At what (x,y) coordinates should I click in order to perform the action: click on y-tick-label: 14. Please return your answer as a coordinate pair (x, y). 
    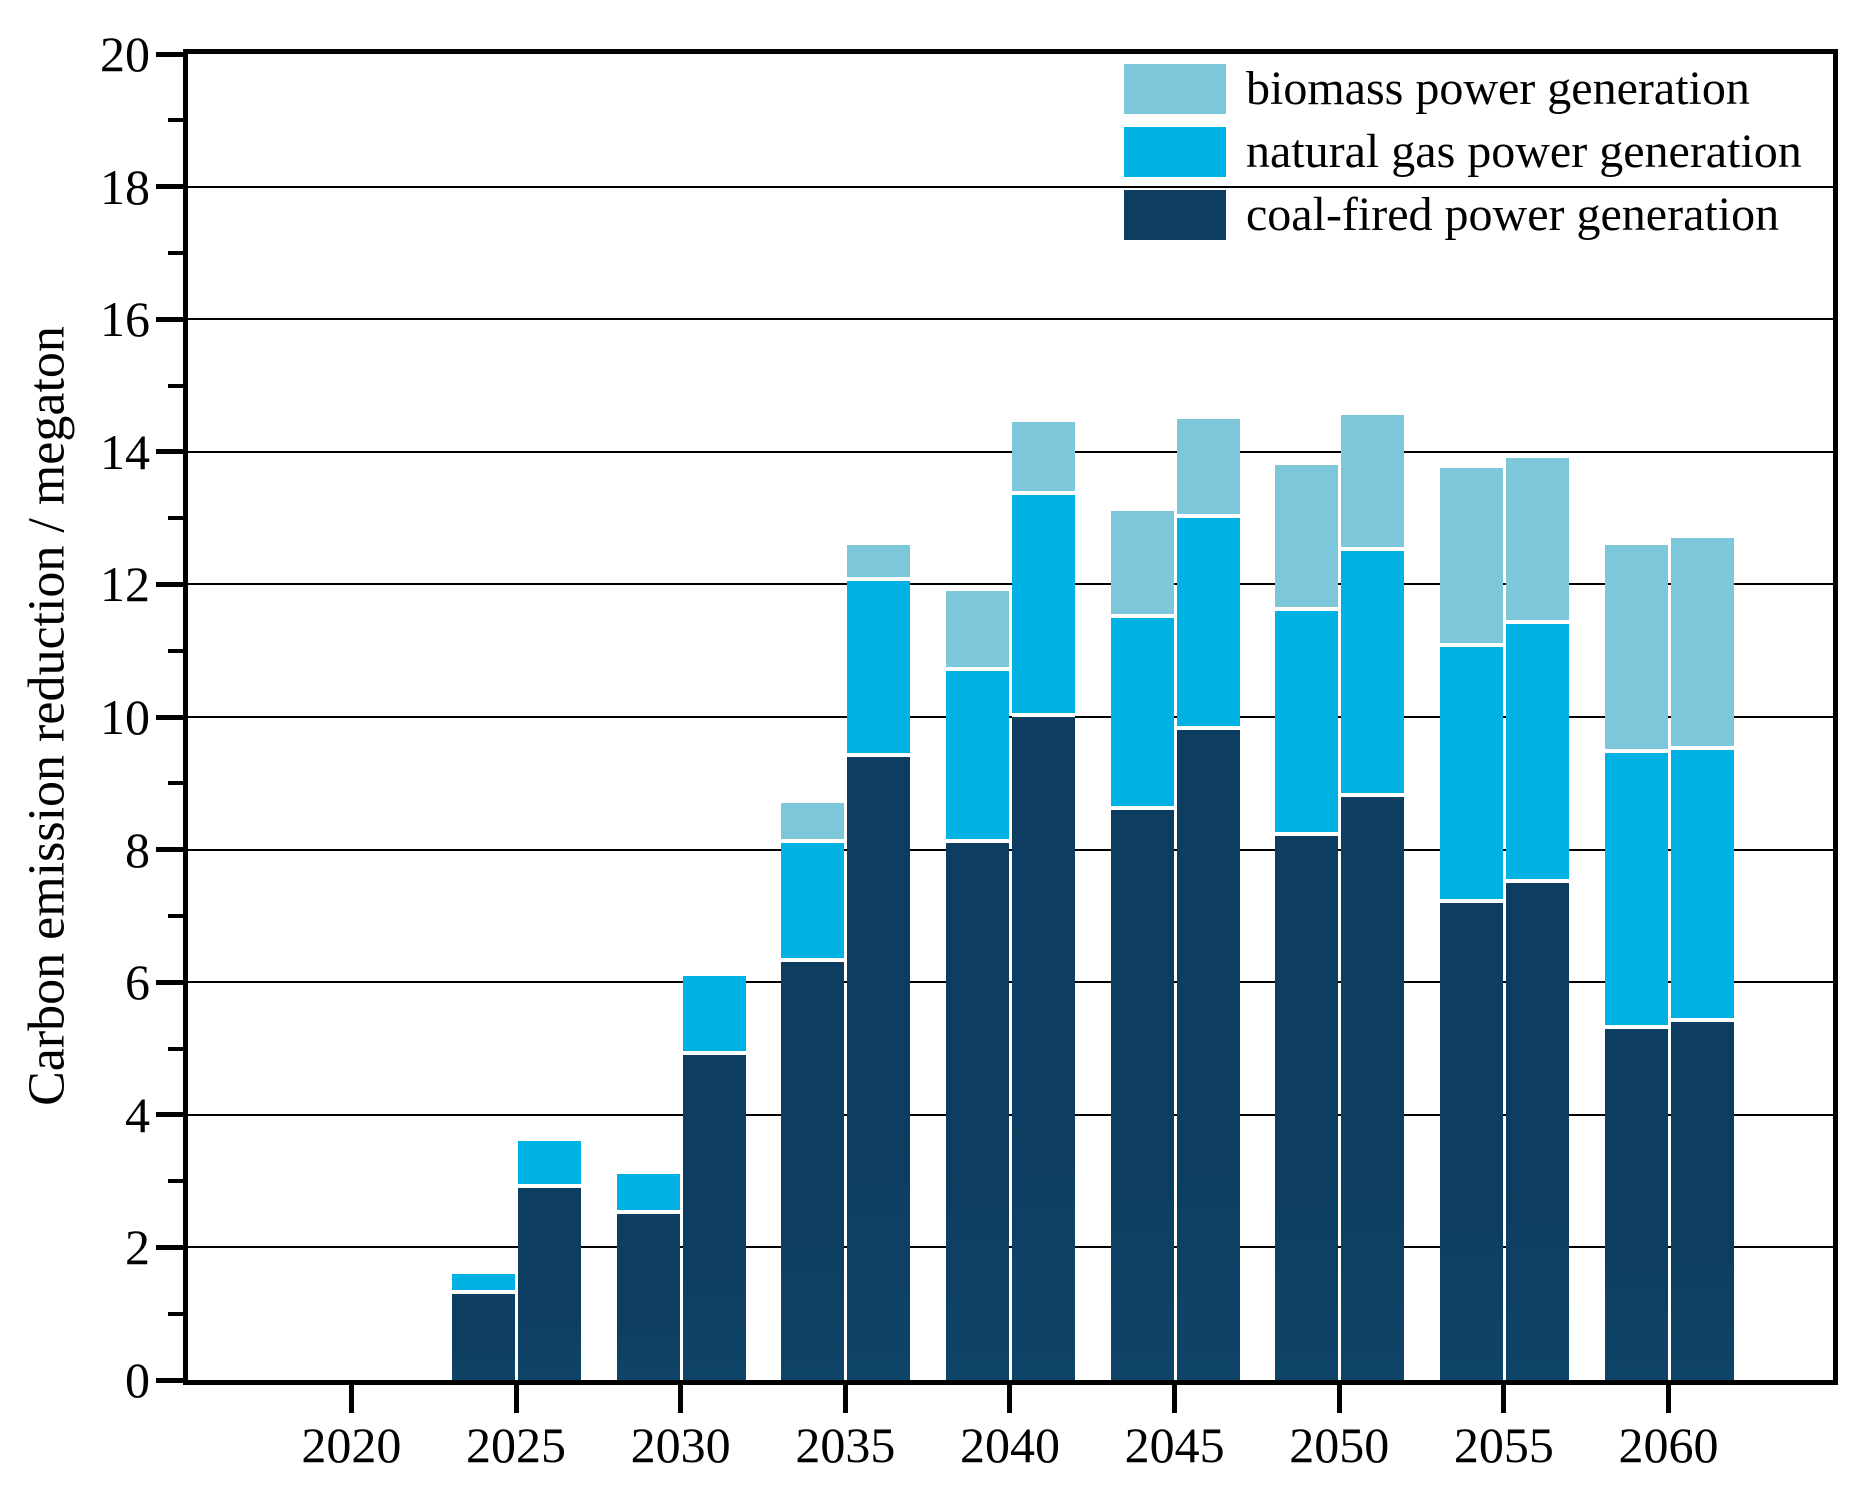
    Looking at the image, I should click on (125, 451).